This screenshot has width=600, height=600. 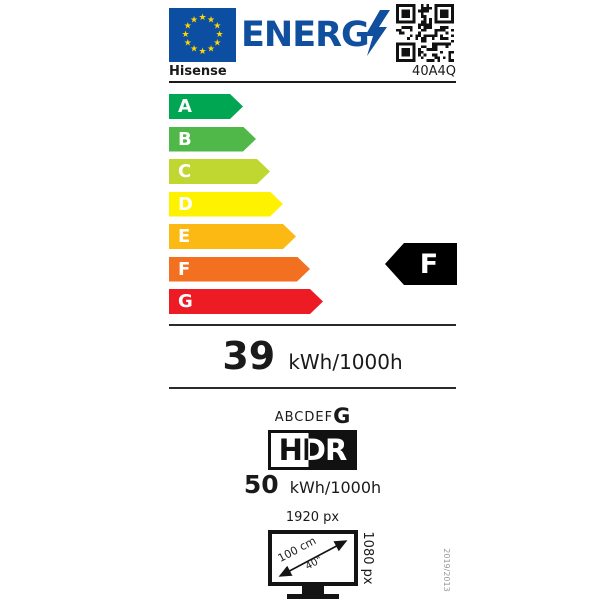 I want to click on energy-value-sdr: 39, so click(x=249, y=356).